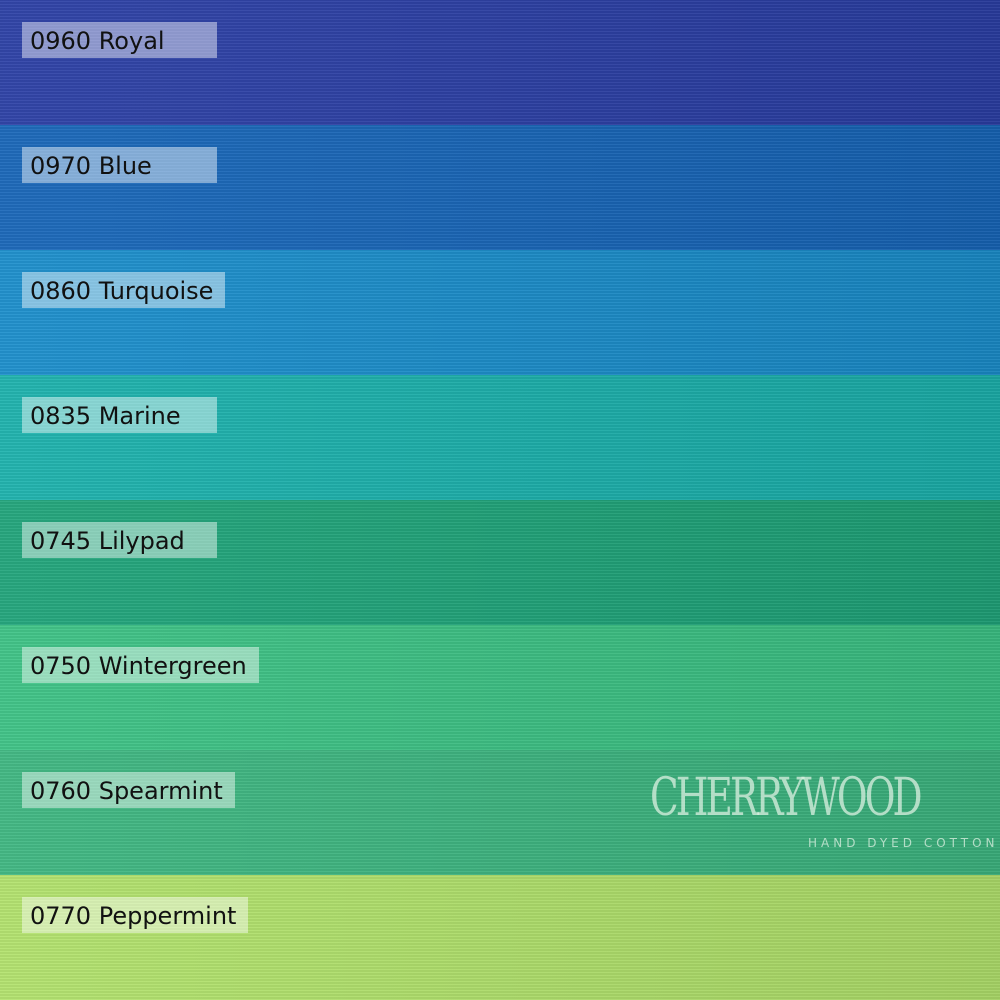 The image size is (1000, 1000). What do you see at coordinates (124, 290) in the screenshot?
I see `swatch-label: 0860 Turquoise` at bounding box center [124, 290].